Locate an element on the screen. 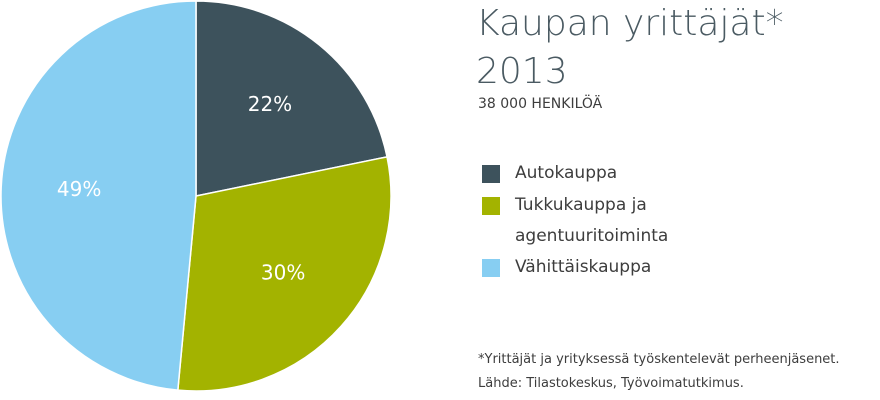 Image resolution: width=880 pixels, height=400 pixels. data-label: 30% is located at coordinates (283, 273).